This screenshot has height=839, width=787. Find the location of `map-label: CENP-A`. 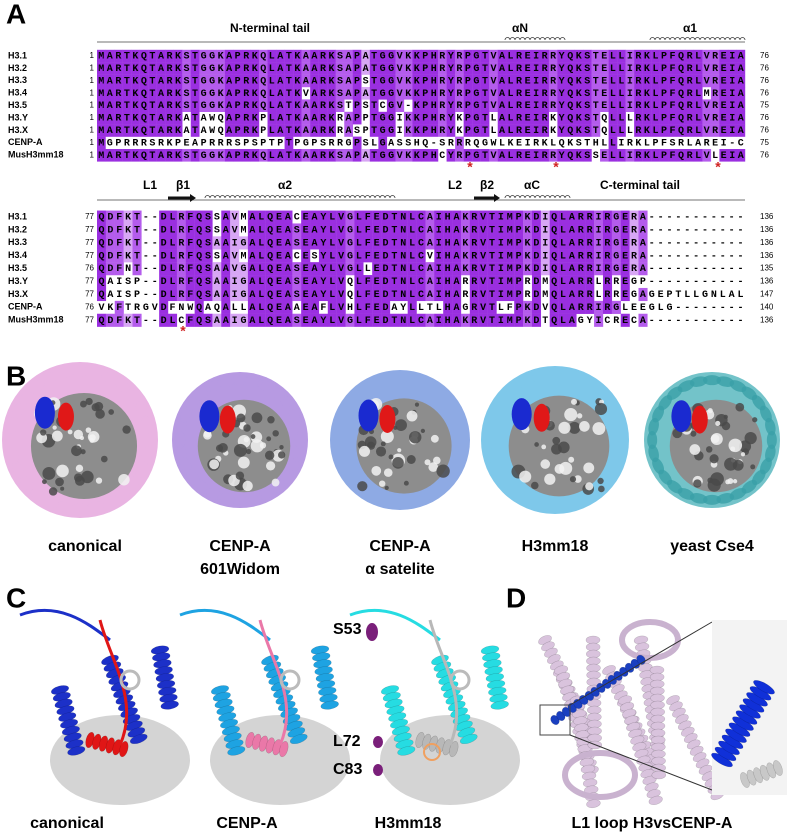

map-label: CENP-A is located at coordinates (240, 546).